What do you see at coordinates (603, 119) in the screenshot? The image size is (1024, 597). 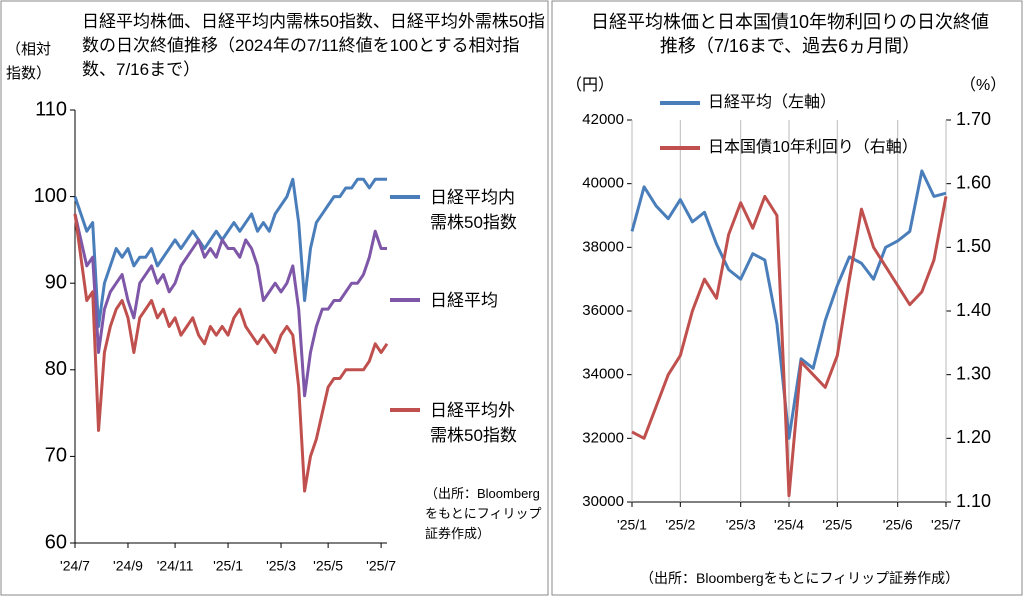 I see `y-tick-label: 42000` at bounding box center [603, 119].